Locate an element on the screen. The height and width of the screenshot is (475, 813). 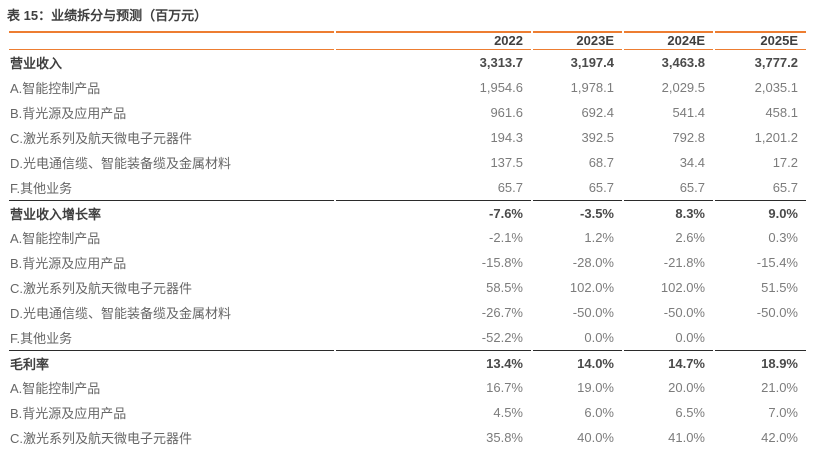
cell-value: 17.2 is located at coordinates (785, 162).